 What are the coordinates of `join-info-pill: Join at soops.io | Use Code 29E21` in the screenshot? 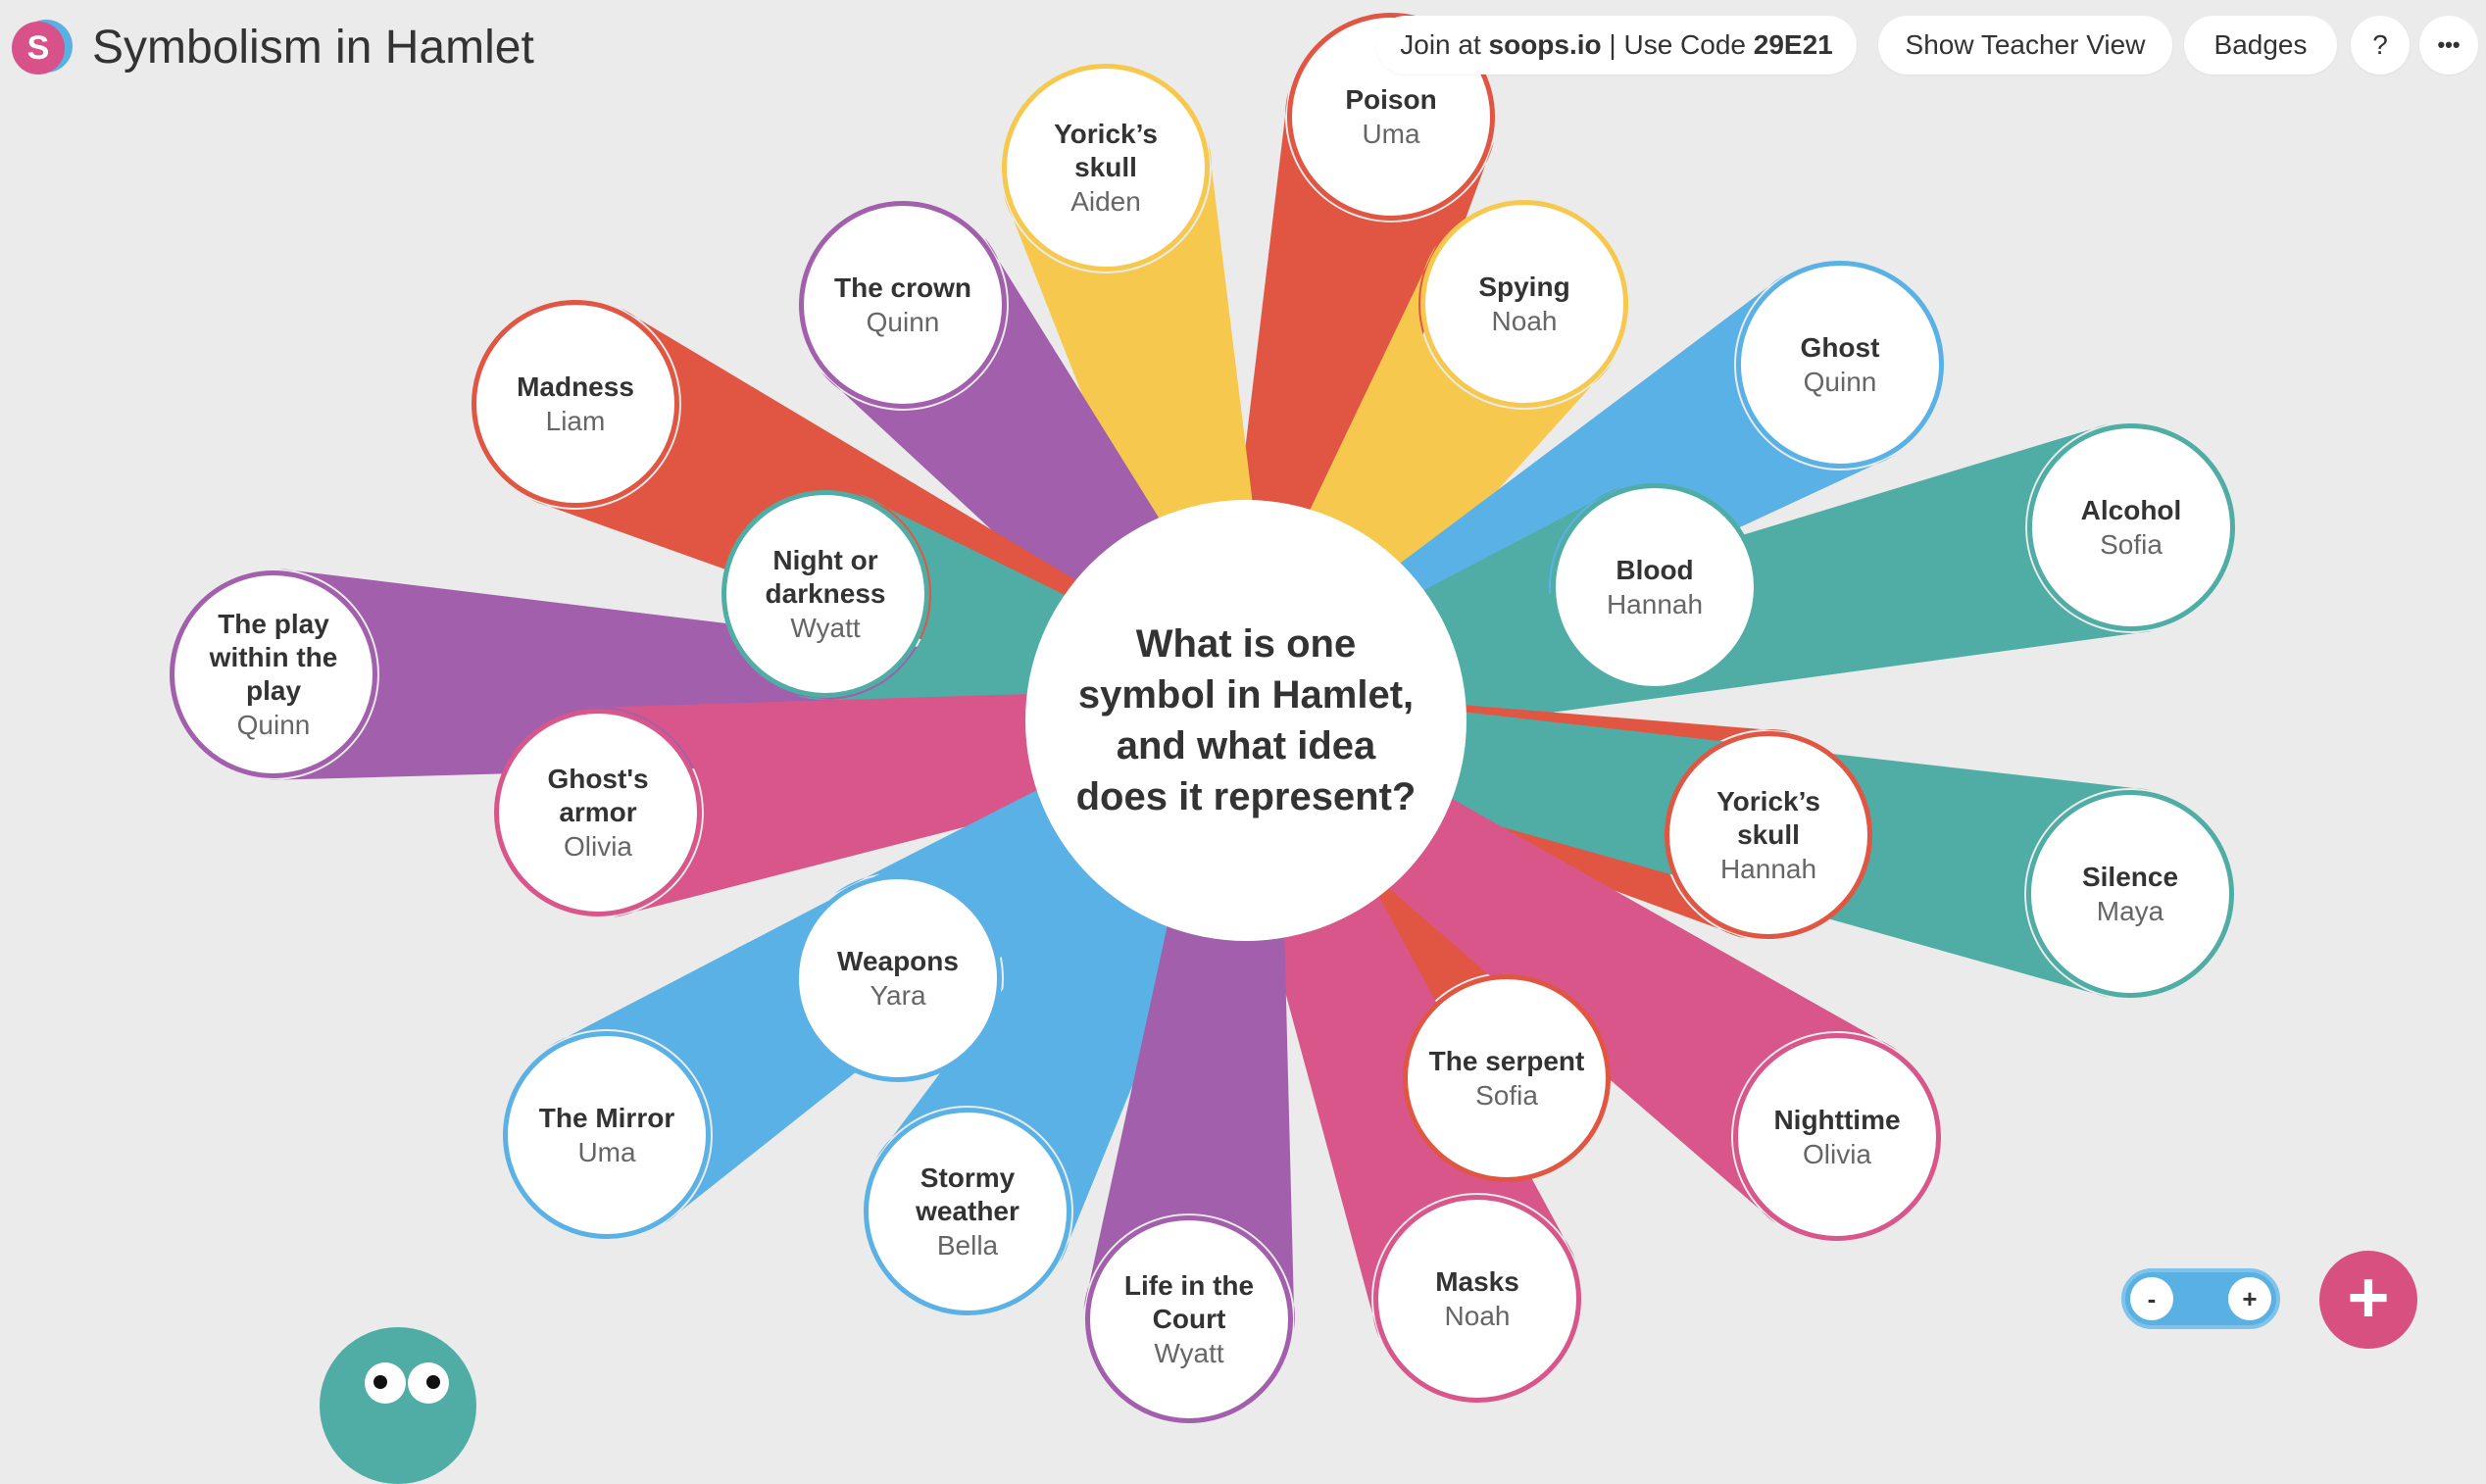 It's located at (1616, 45).